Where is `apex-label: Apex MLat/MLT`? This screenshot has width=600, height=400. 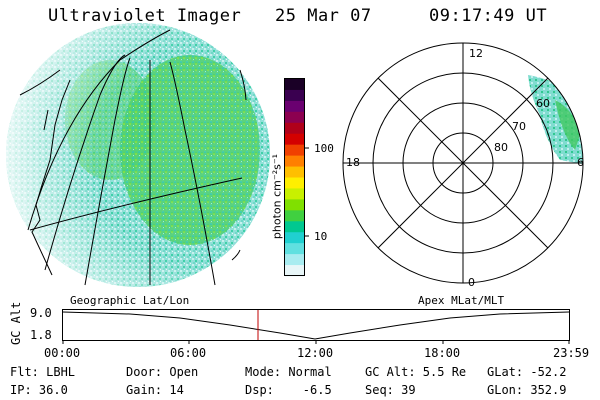 apex-label: Apex MLat/MLT is located at coordinates (461, 300).